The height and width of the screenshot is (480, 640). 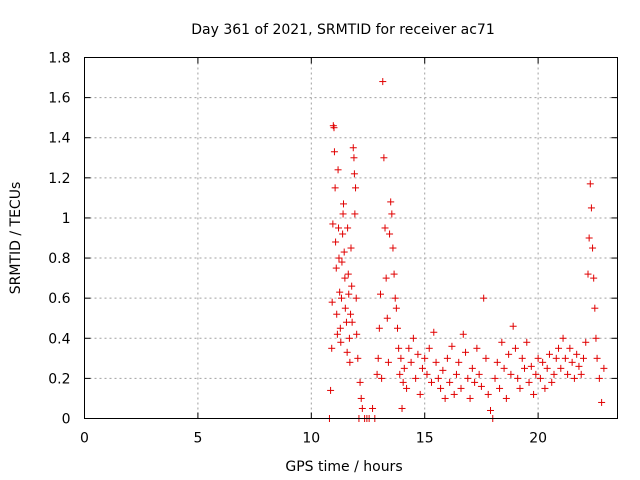 What do you see at coordinates (16, 238) in the screenshot?
I see `y-axis-label: SRMTID / TECUs` at bounding box center [16, 238].